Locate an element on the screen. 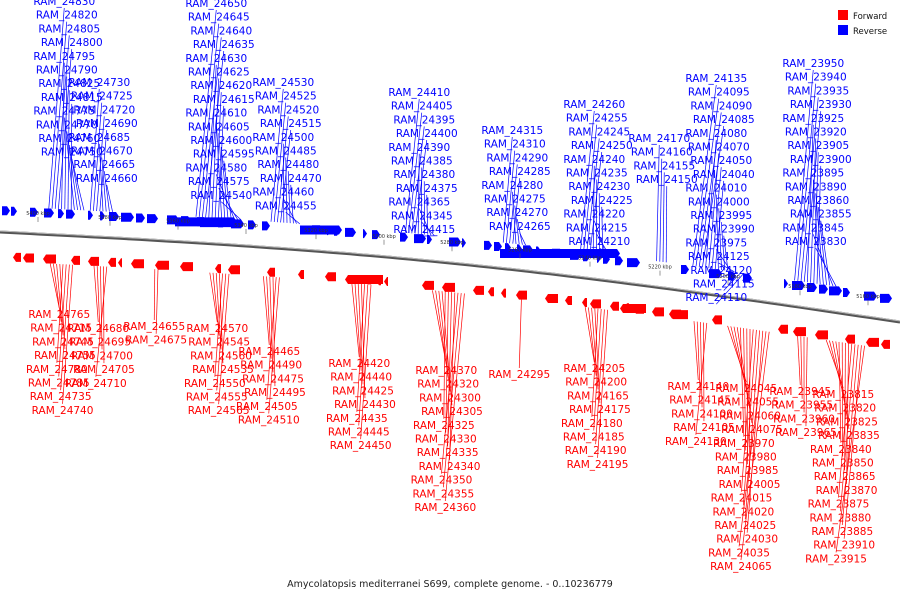 Image resolution: width=900 pixels, height=600 pixels. reverse-gene-label: RAM_24670 is located at coordinates (102, 152).